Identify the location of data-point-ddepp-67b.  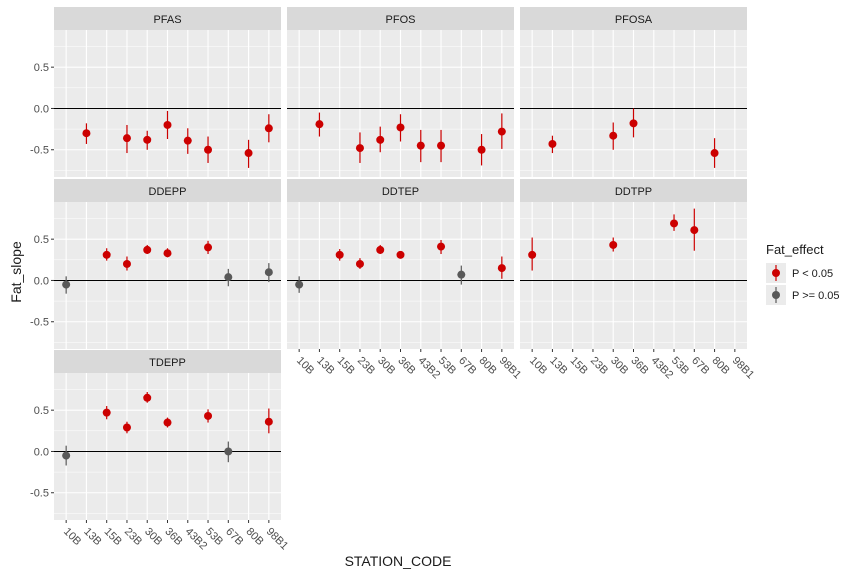
(228, 277).